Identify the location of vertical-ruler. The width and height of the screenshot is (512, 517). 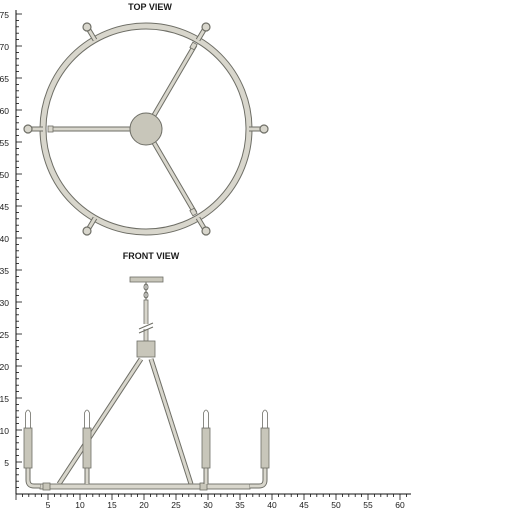
(18, 252).